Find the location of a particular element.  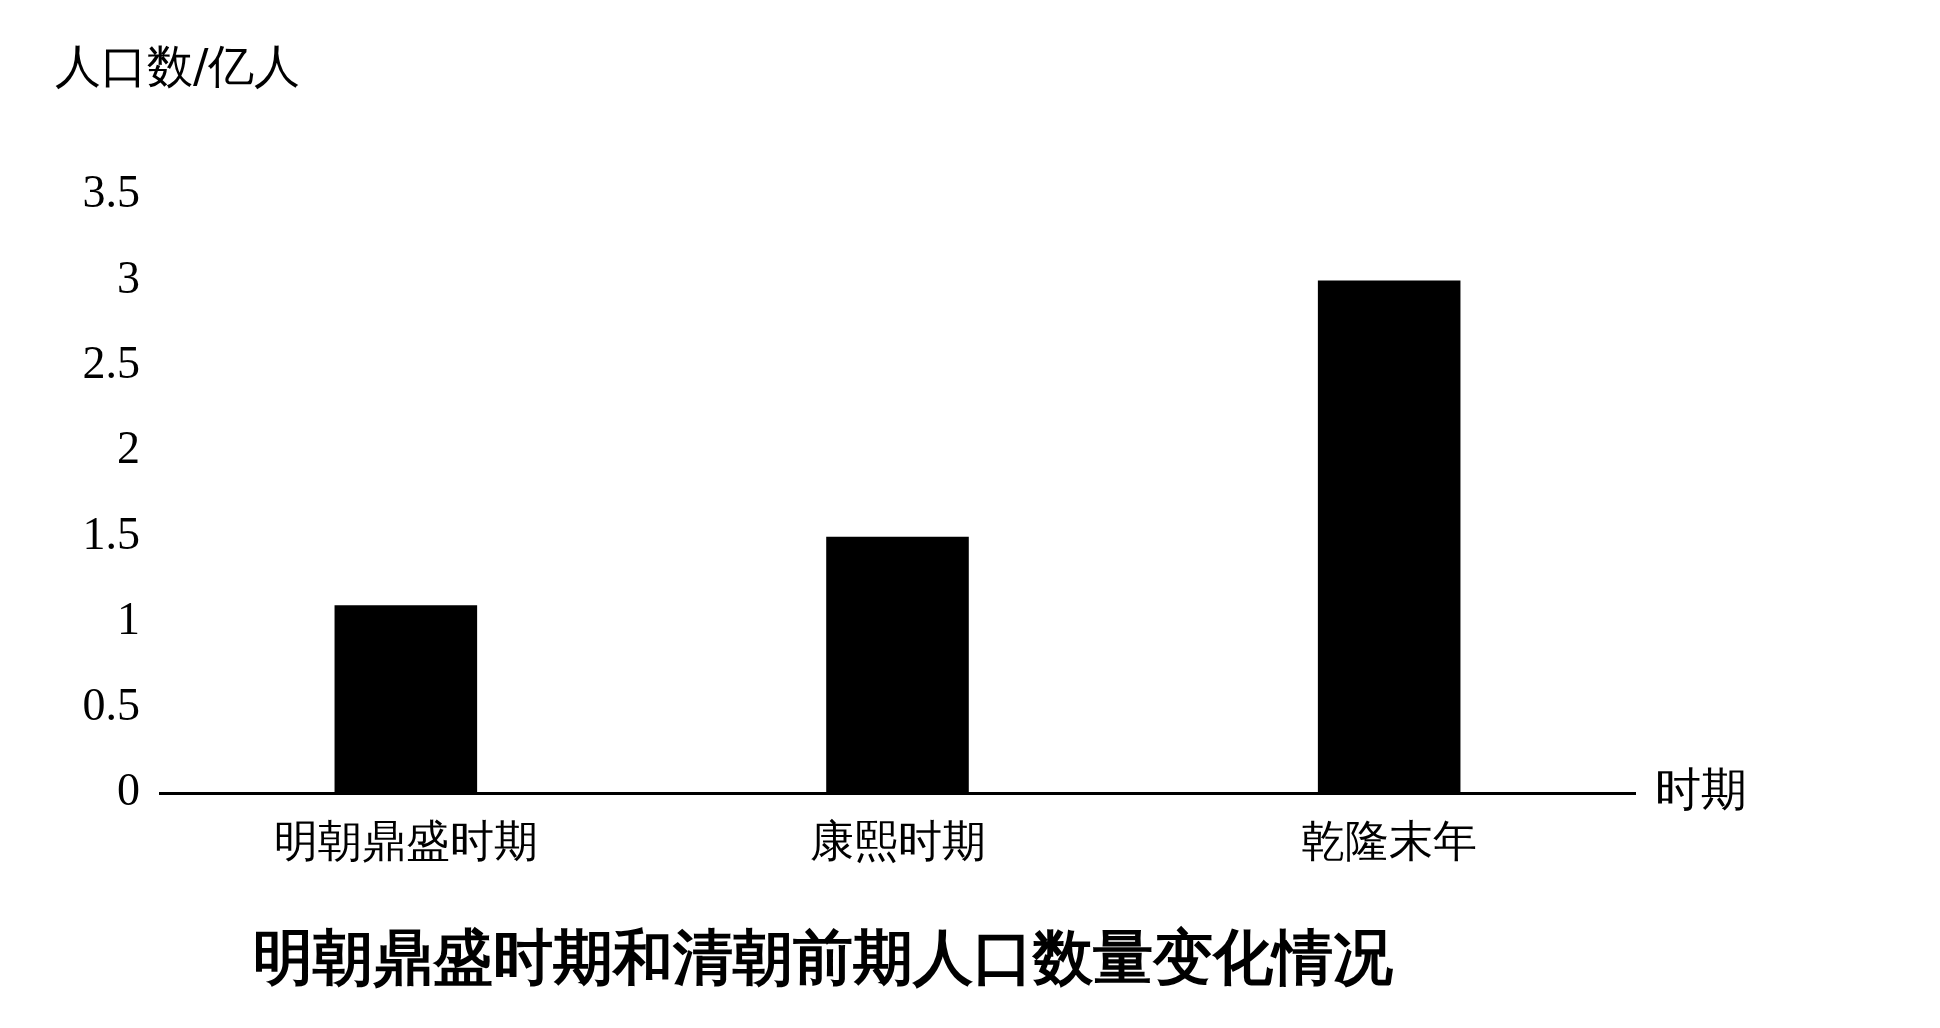

y-tick-label: 3 is located at coordinates (128, 277).